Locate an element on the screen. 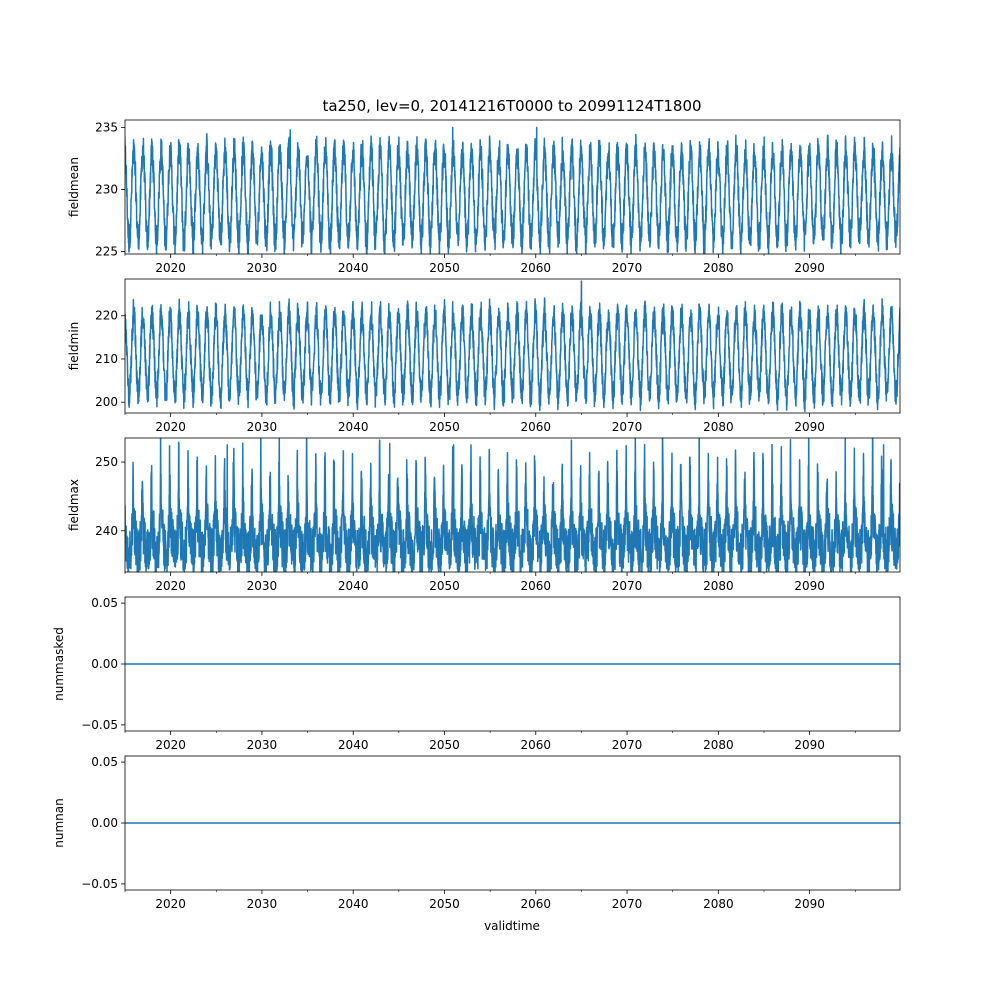 Image resolution: width=1000 pixels, height=1000 pixels. y-tick-label-nummasked: −0.05 is located at coordinates (99, 725).